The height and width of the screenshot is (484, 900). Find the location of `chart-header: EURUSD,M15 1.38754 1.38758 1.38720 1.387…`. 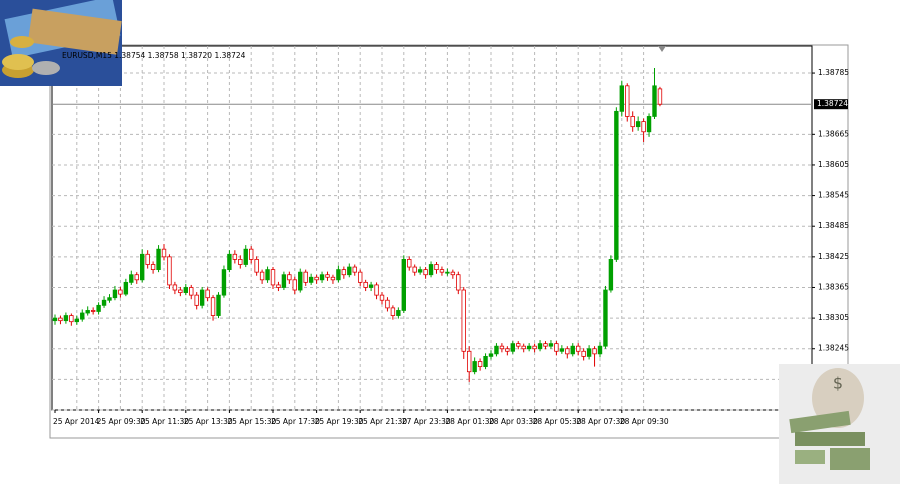

chart-header: EURUSD,M15 1.38754 1.38758 1.38720 1.387… is located at coordinates (154, 55).